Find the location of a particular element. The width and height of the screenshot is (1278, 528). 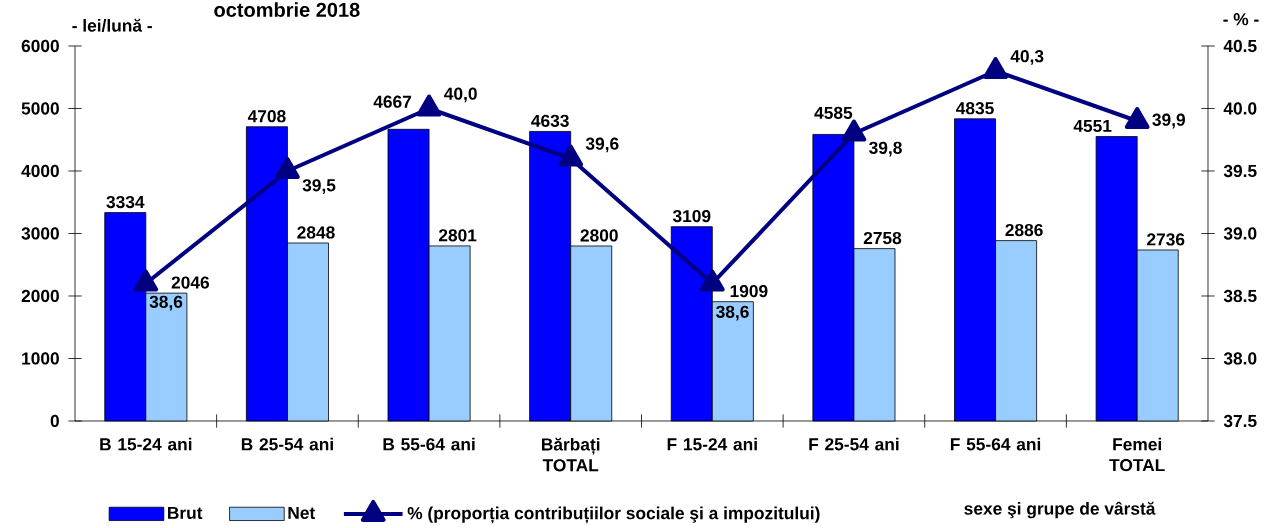

x-tick-label: B 55-64 ani is located at coordinates (429, 444).